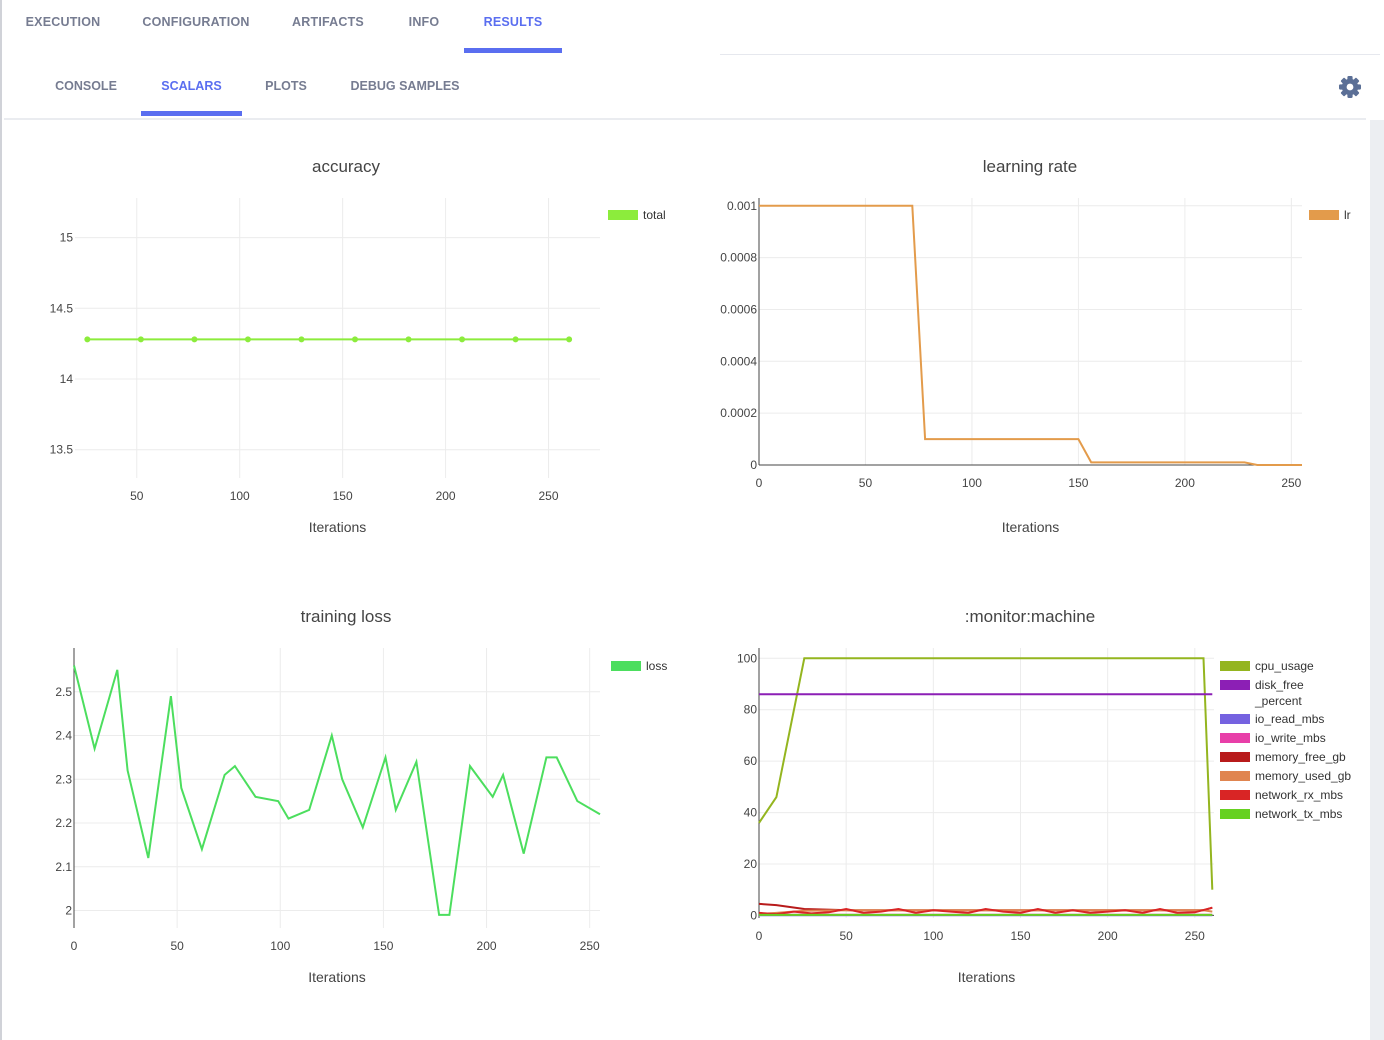 This screenshot has width=1384, height=1040. Describe the element at coordinates (751, 761) in the screenshot. I see `y-tick-label: 60` at that location.